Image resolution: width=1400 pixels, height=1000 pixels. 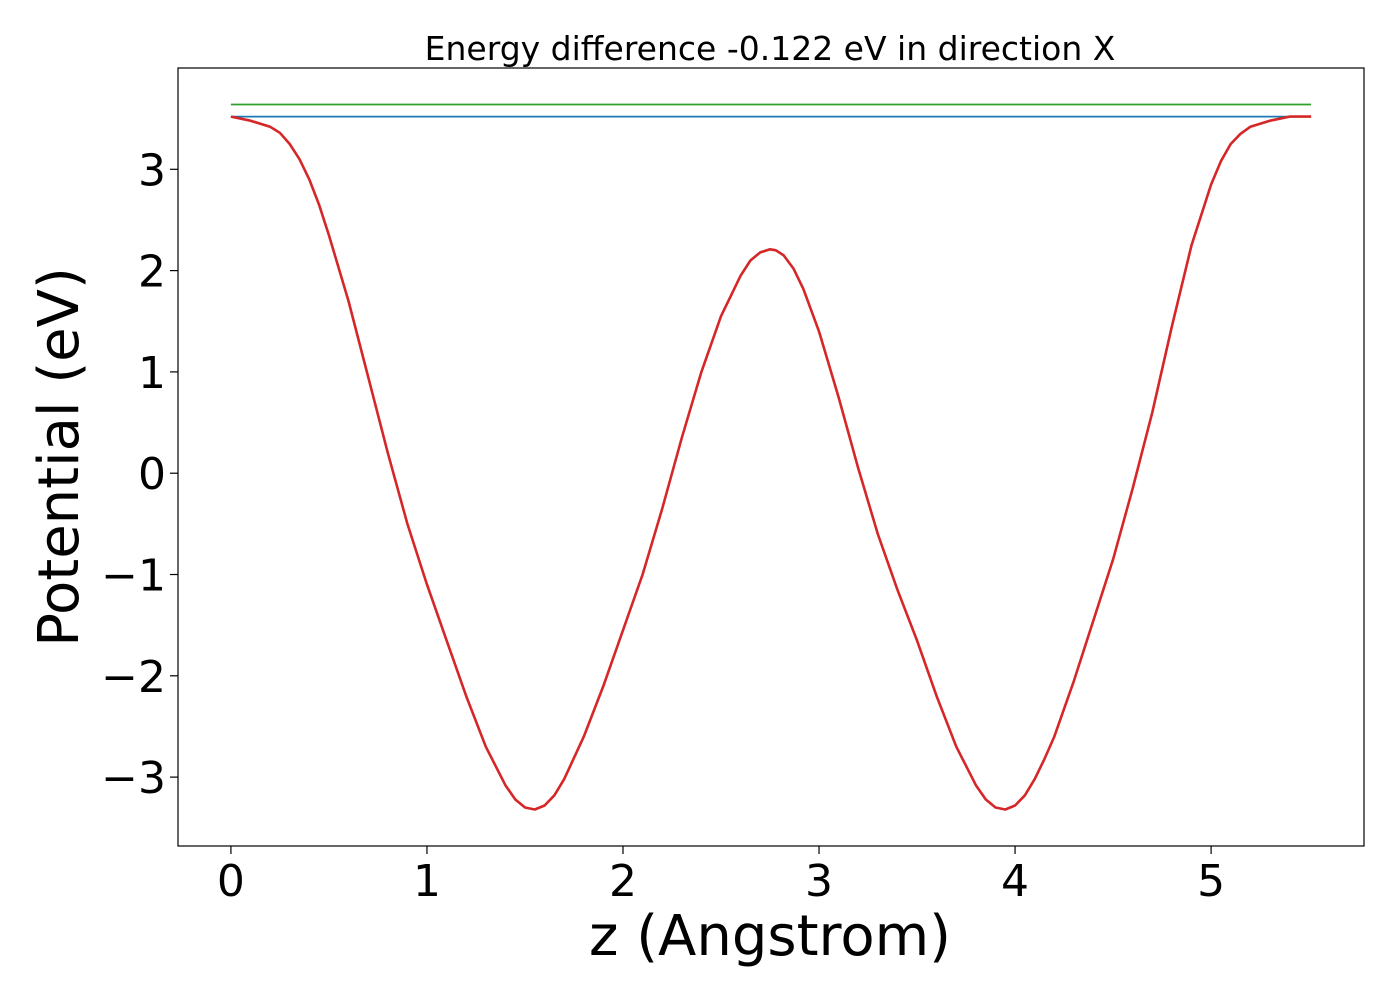 I want to click on x-tick-label: 5, so click(x=1211, y=881).